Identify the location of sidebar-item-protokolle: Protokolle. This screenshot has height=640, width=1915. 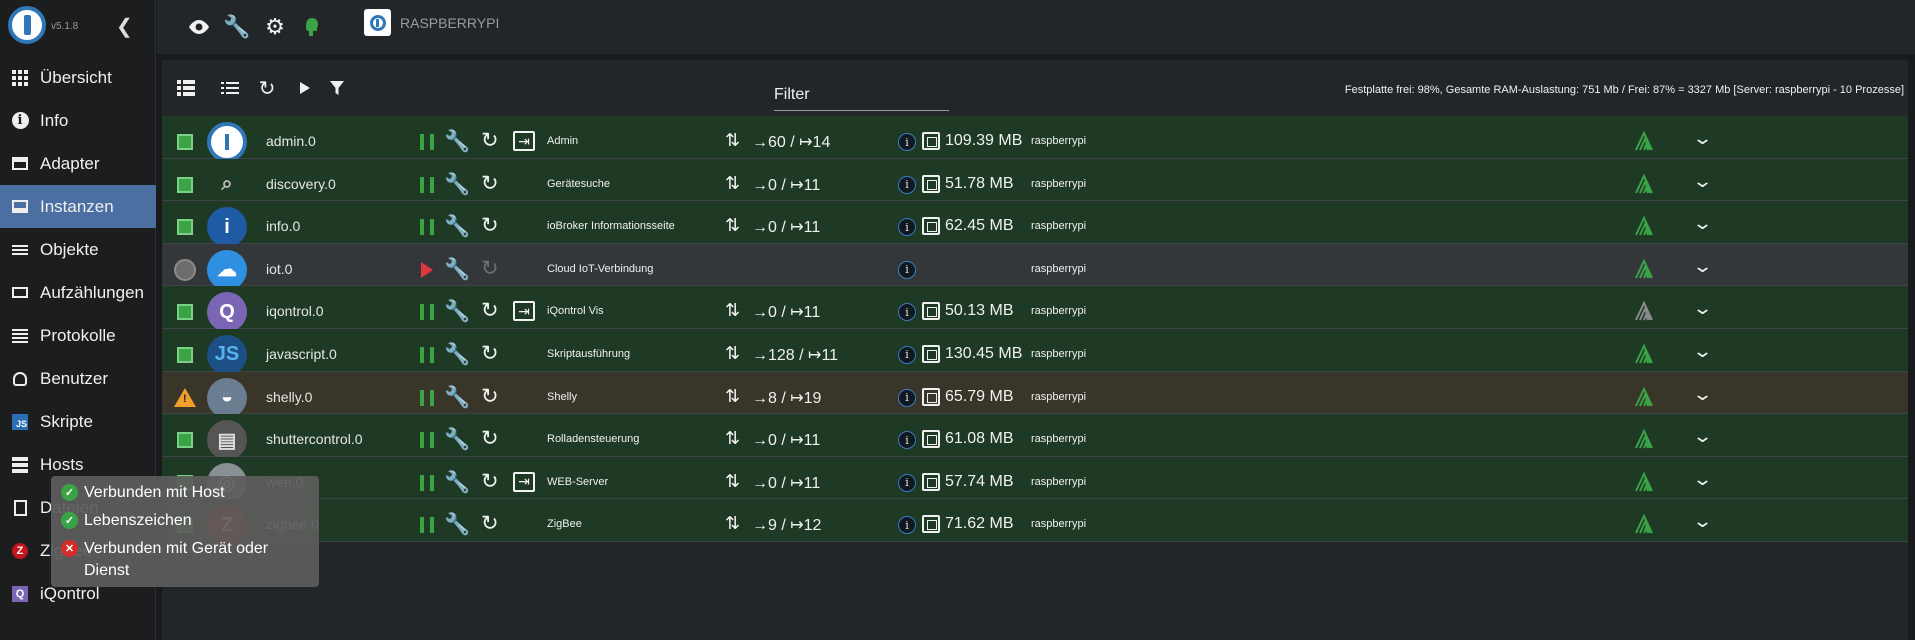
(78, 335).